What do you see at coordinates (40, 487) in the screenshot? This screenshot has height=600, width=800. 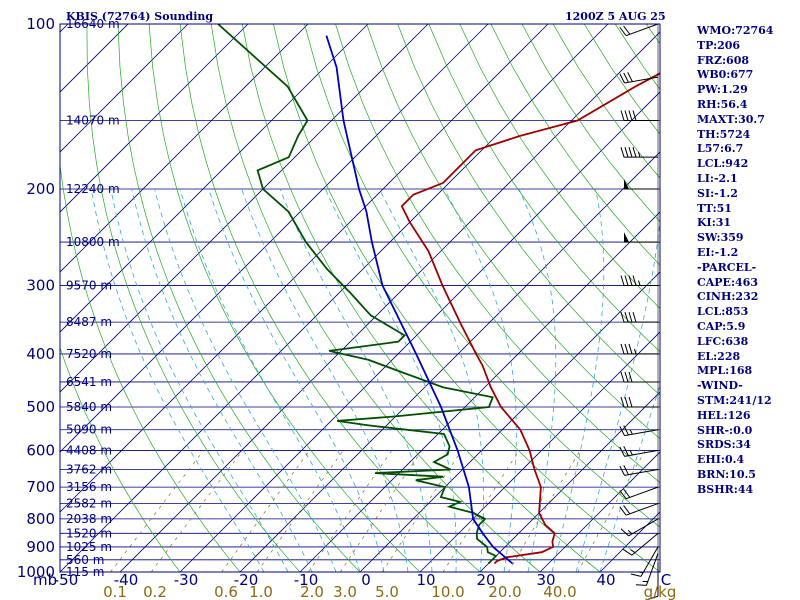 I see `pressure-tick-label: 700` at bounding box center [40, 487].